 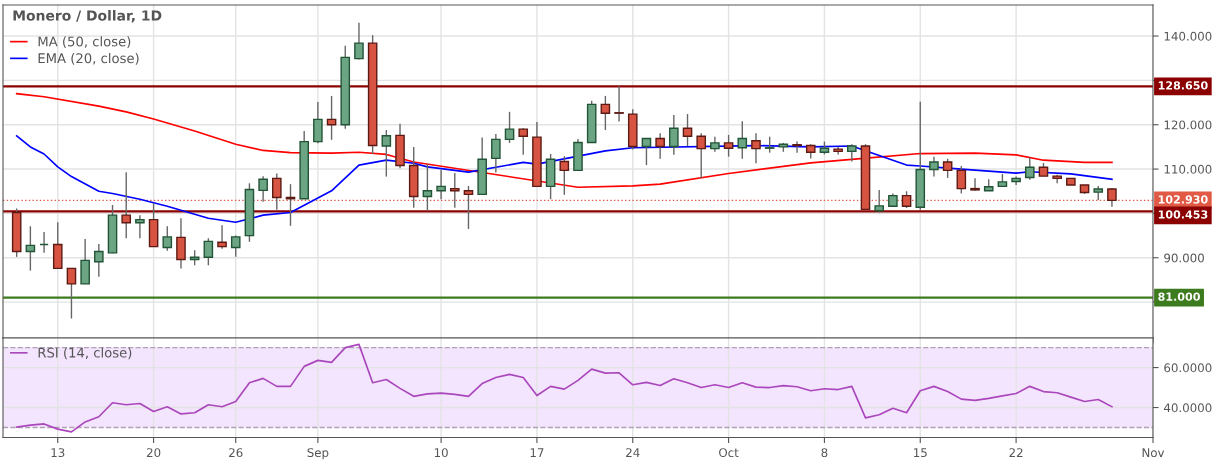 I want to click on legend-label: EMA (20, close), so click(x=88, y=58).